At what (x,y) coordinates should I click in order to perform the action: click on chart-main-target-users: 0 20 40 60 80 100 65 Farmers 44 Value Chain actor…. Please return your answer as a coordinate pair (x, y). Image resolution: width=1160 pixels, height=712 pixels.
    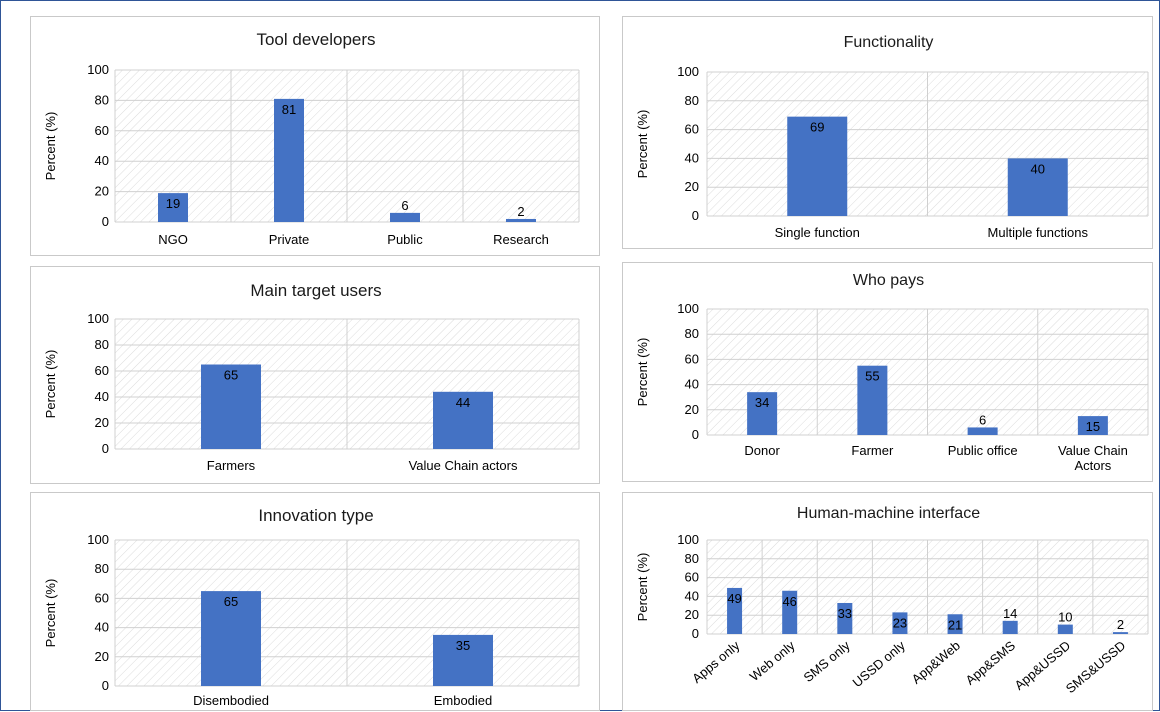
    Looking at the image, I should click on (311, 377).